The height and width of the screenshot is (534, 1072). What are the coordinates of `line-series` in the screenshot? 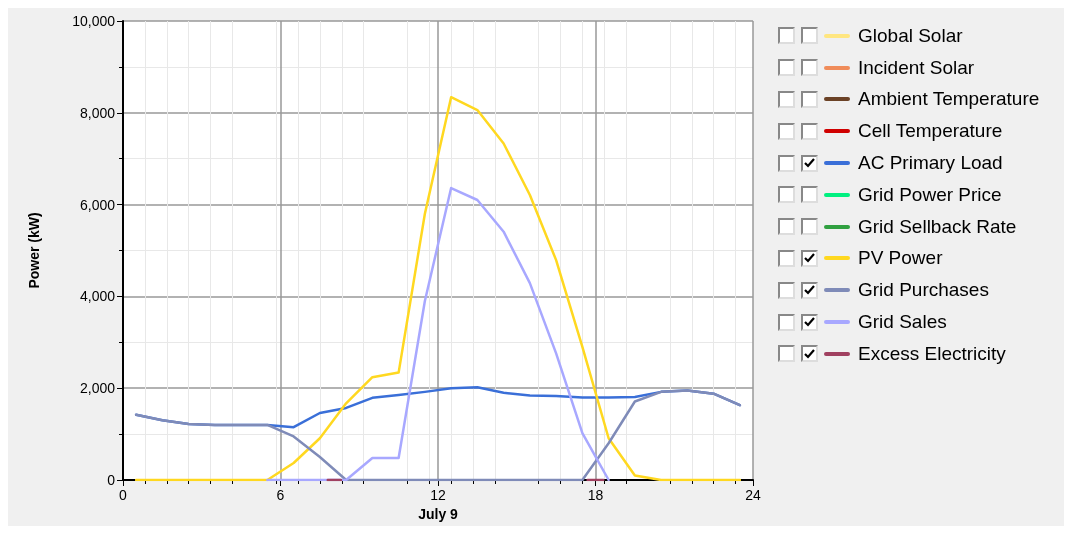 It's located at (438, 435).